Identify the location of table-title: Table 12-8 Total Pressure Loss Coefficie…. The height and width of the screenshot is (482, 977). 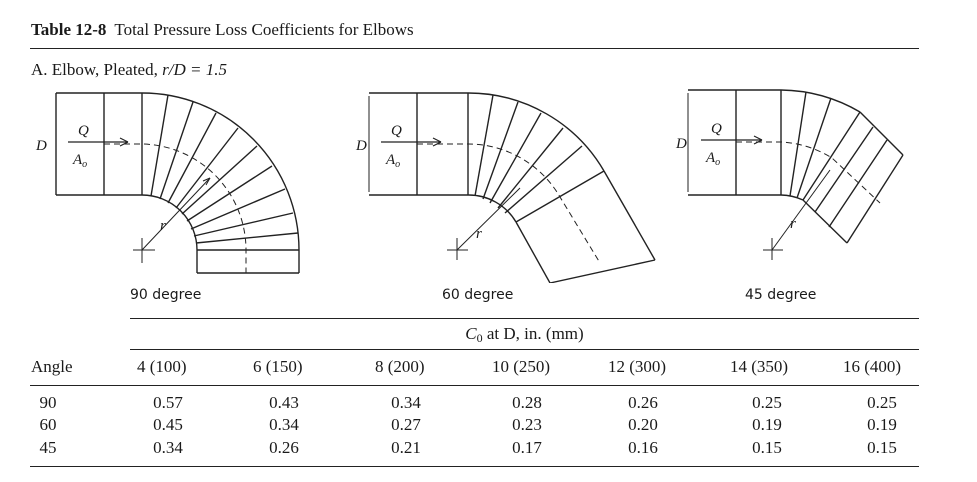
(222, 30).